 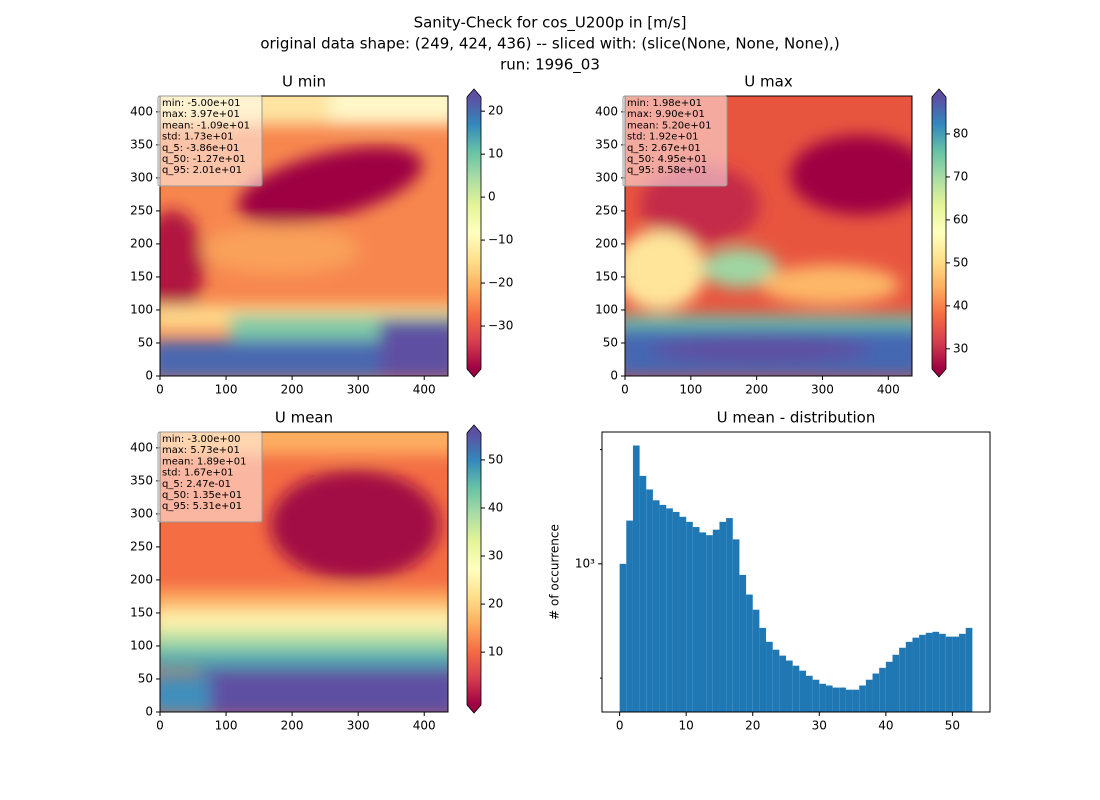 I want to click on x-tick-label: 40, so click(x=885, y=726).